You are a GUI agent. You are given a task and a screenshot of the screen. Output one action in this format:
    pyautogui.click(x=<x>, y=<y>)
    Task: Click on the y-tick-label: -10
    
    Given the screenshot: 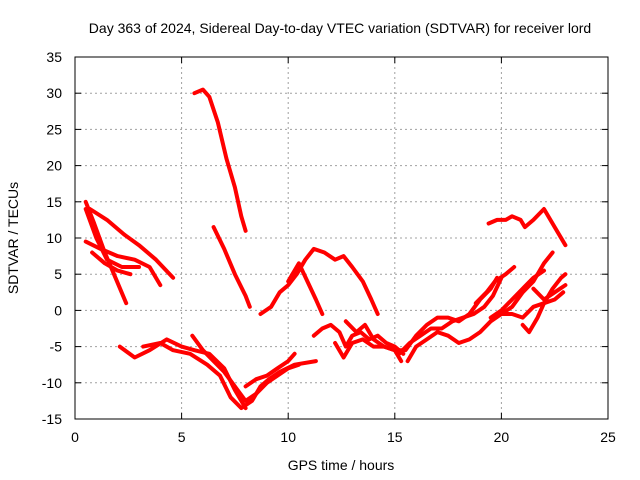 What is the action you would take?
    pyautogui.click(x=52, y=383)
    